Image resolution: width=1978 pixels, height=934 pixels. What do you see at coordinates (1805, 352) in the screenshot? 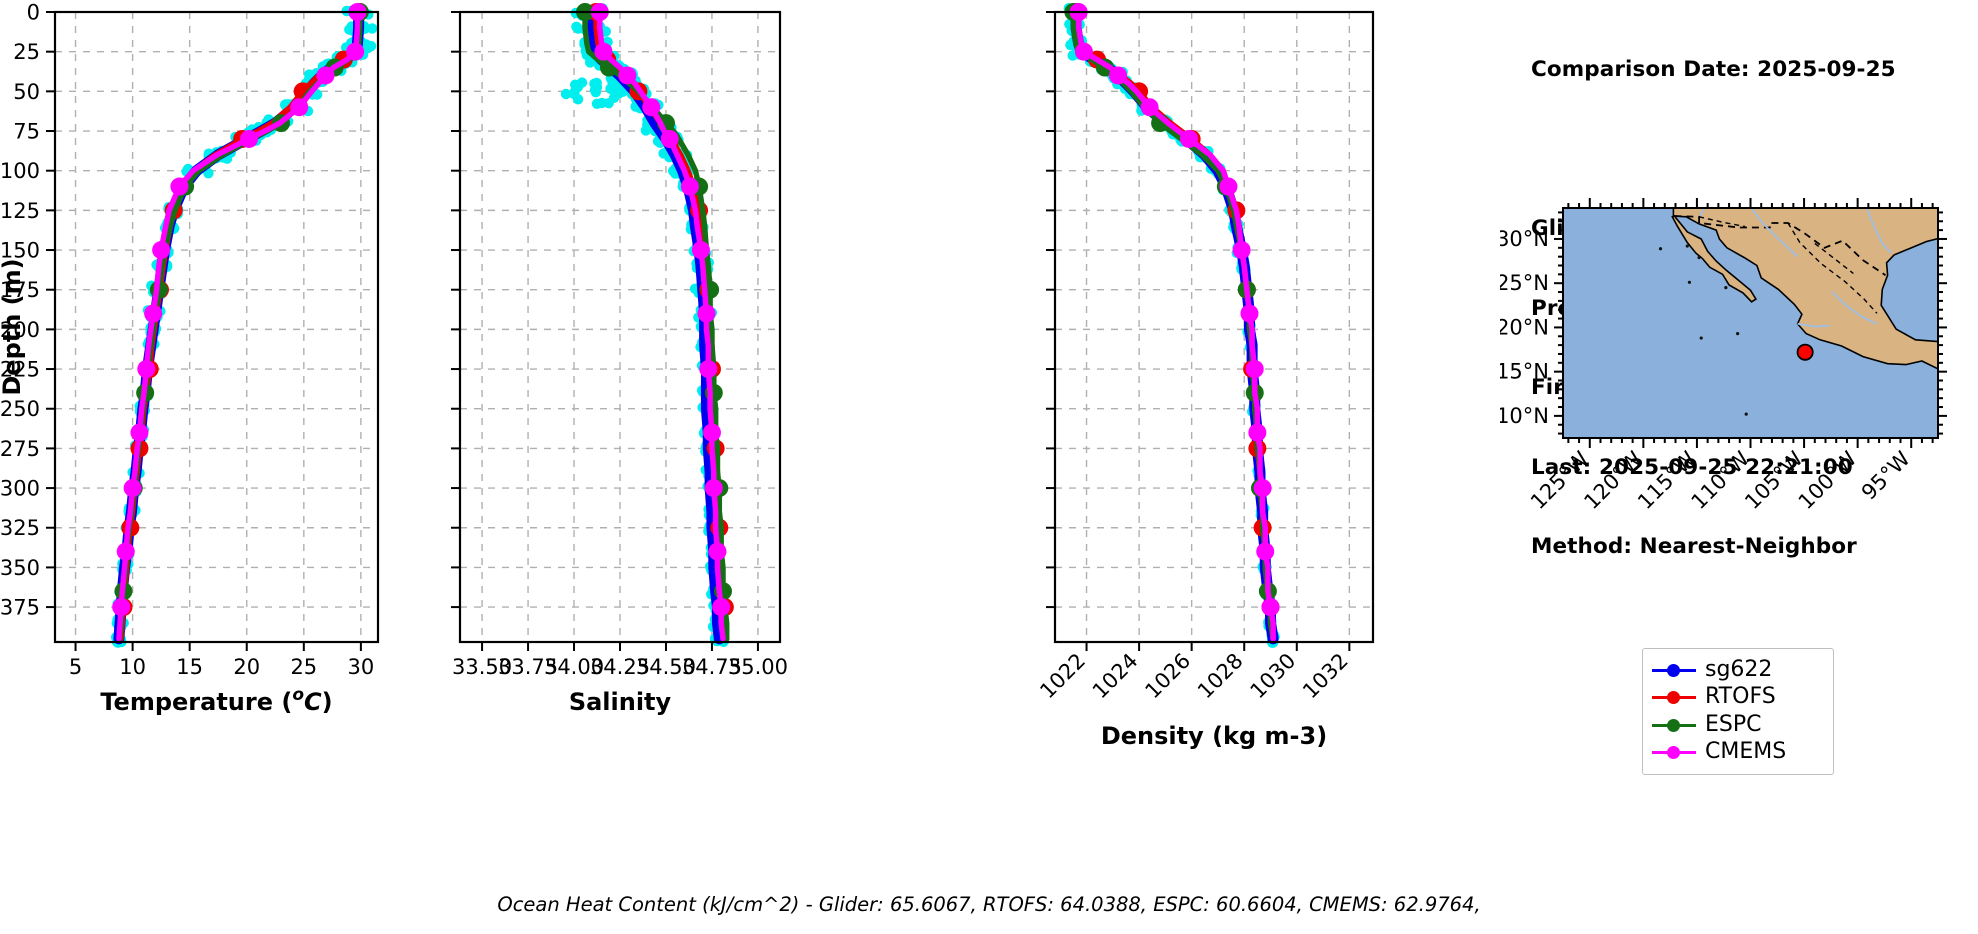
I see `glider-position-marker` at bounding box center [1805, 352].